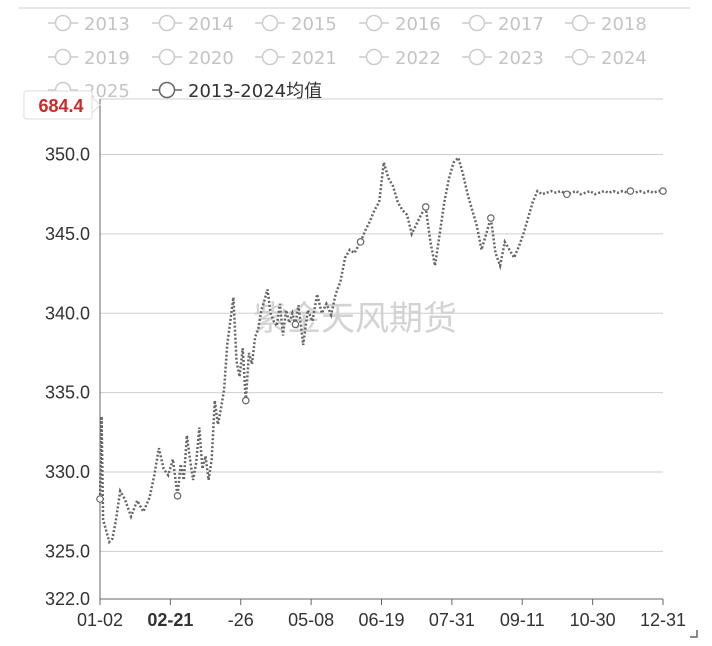  Describe the element at coordinates (170, 620) in the screenshot. I see `x-tick-label: 02-21` at that location.